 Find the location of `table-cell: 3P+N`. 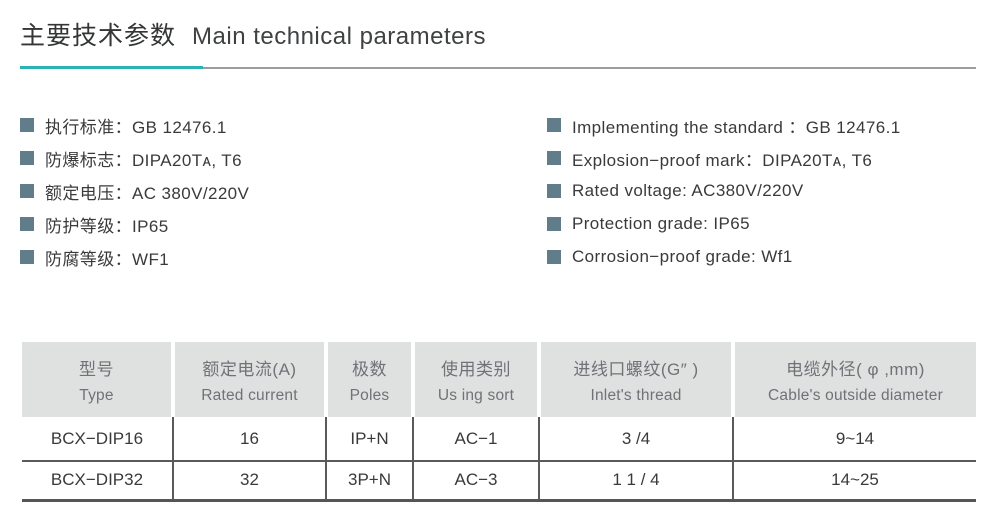

table-cell: 3P+N is located at coordinates (369, 481).